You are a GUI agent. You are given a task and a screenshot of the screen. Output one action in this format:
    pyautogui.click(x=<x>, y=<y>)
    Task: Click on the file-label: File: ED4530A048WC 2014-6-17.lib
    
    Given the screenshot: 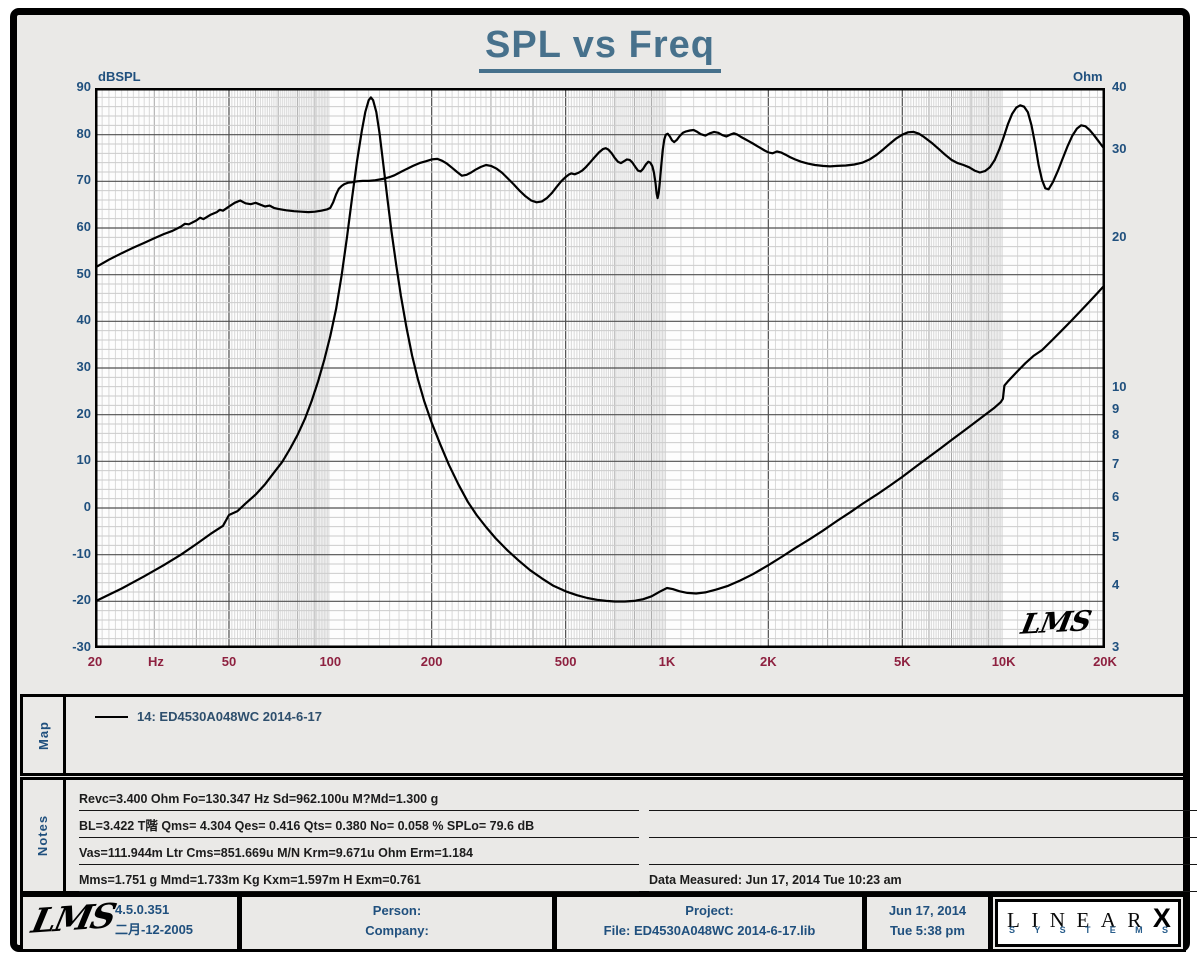 What is the action you would take?
    pyautogui.click(x=709, y=930)
    